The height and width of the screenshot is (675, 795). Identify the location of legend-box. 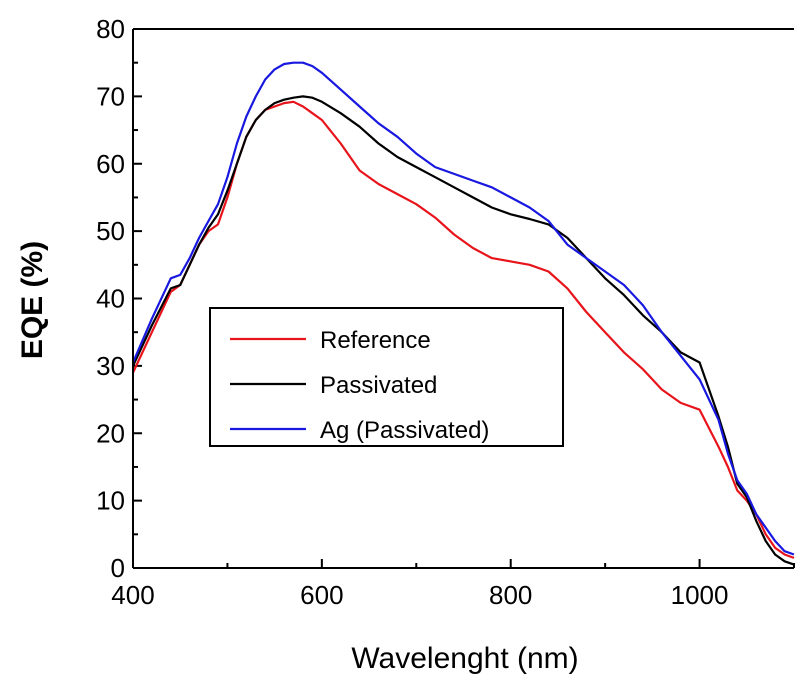
(386, 377).